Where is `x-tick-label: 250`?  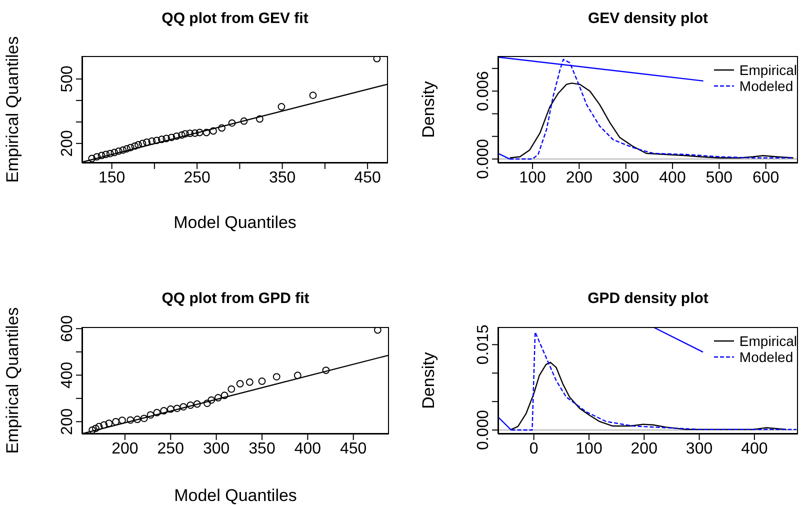
x-tick-label: 250 is located at coordinates (197, 177).